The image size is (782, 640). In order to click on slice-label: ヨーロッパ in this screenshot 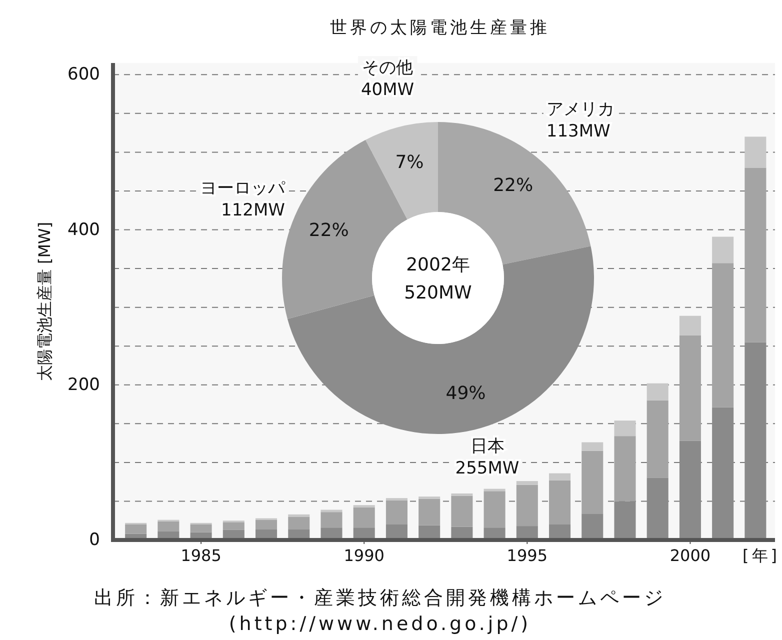, I will do `click(243, 188)`.